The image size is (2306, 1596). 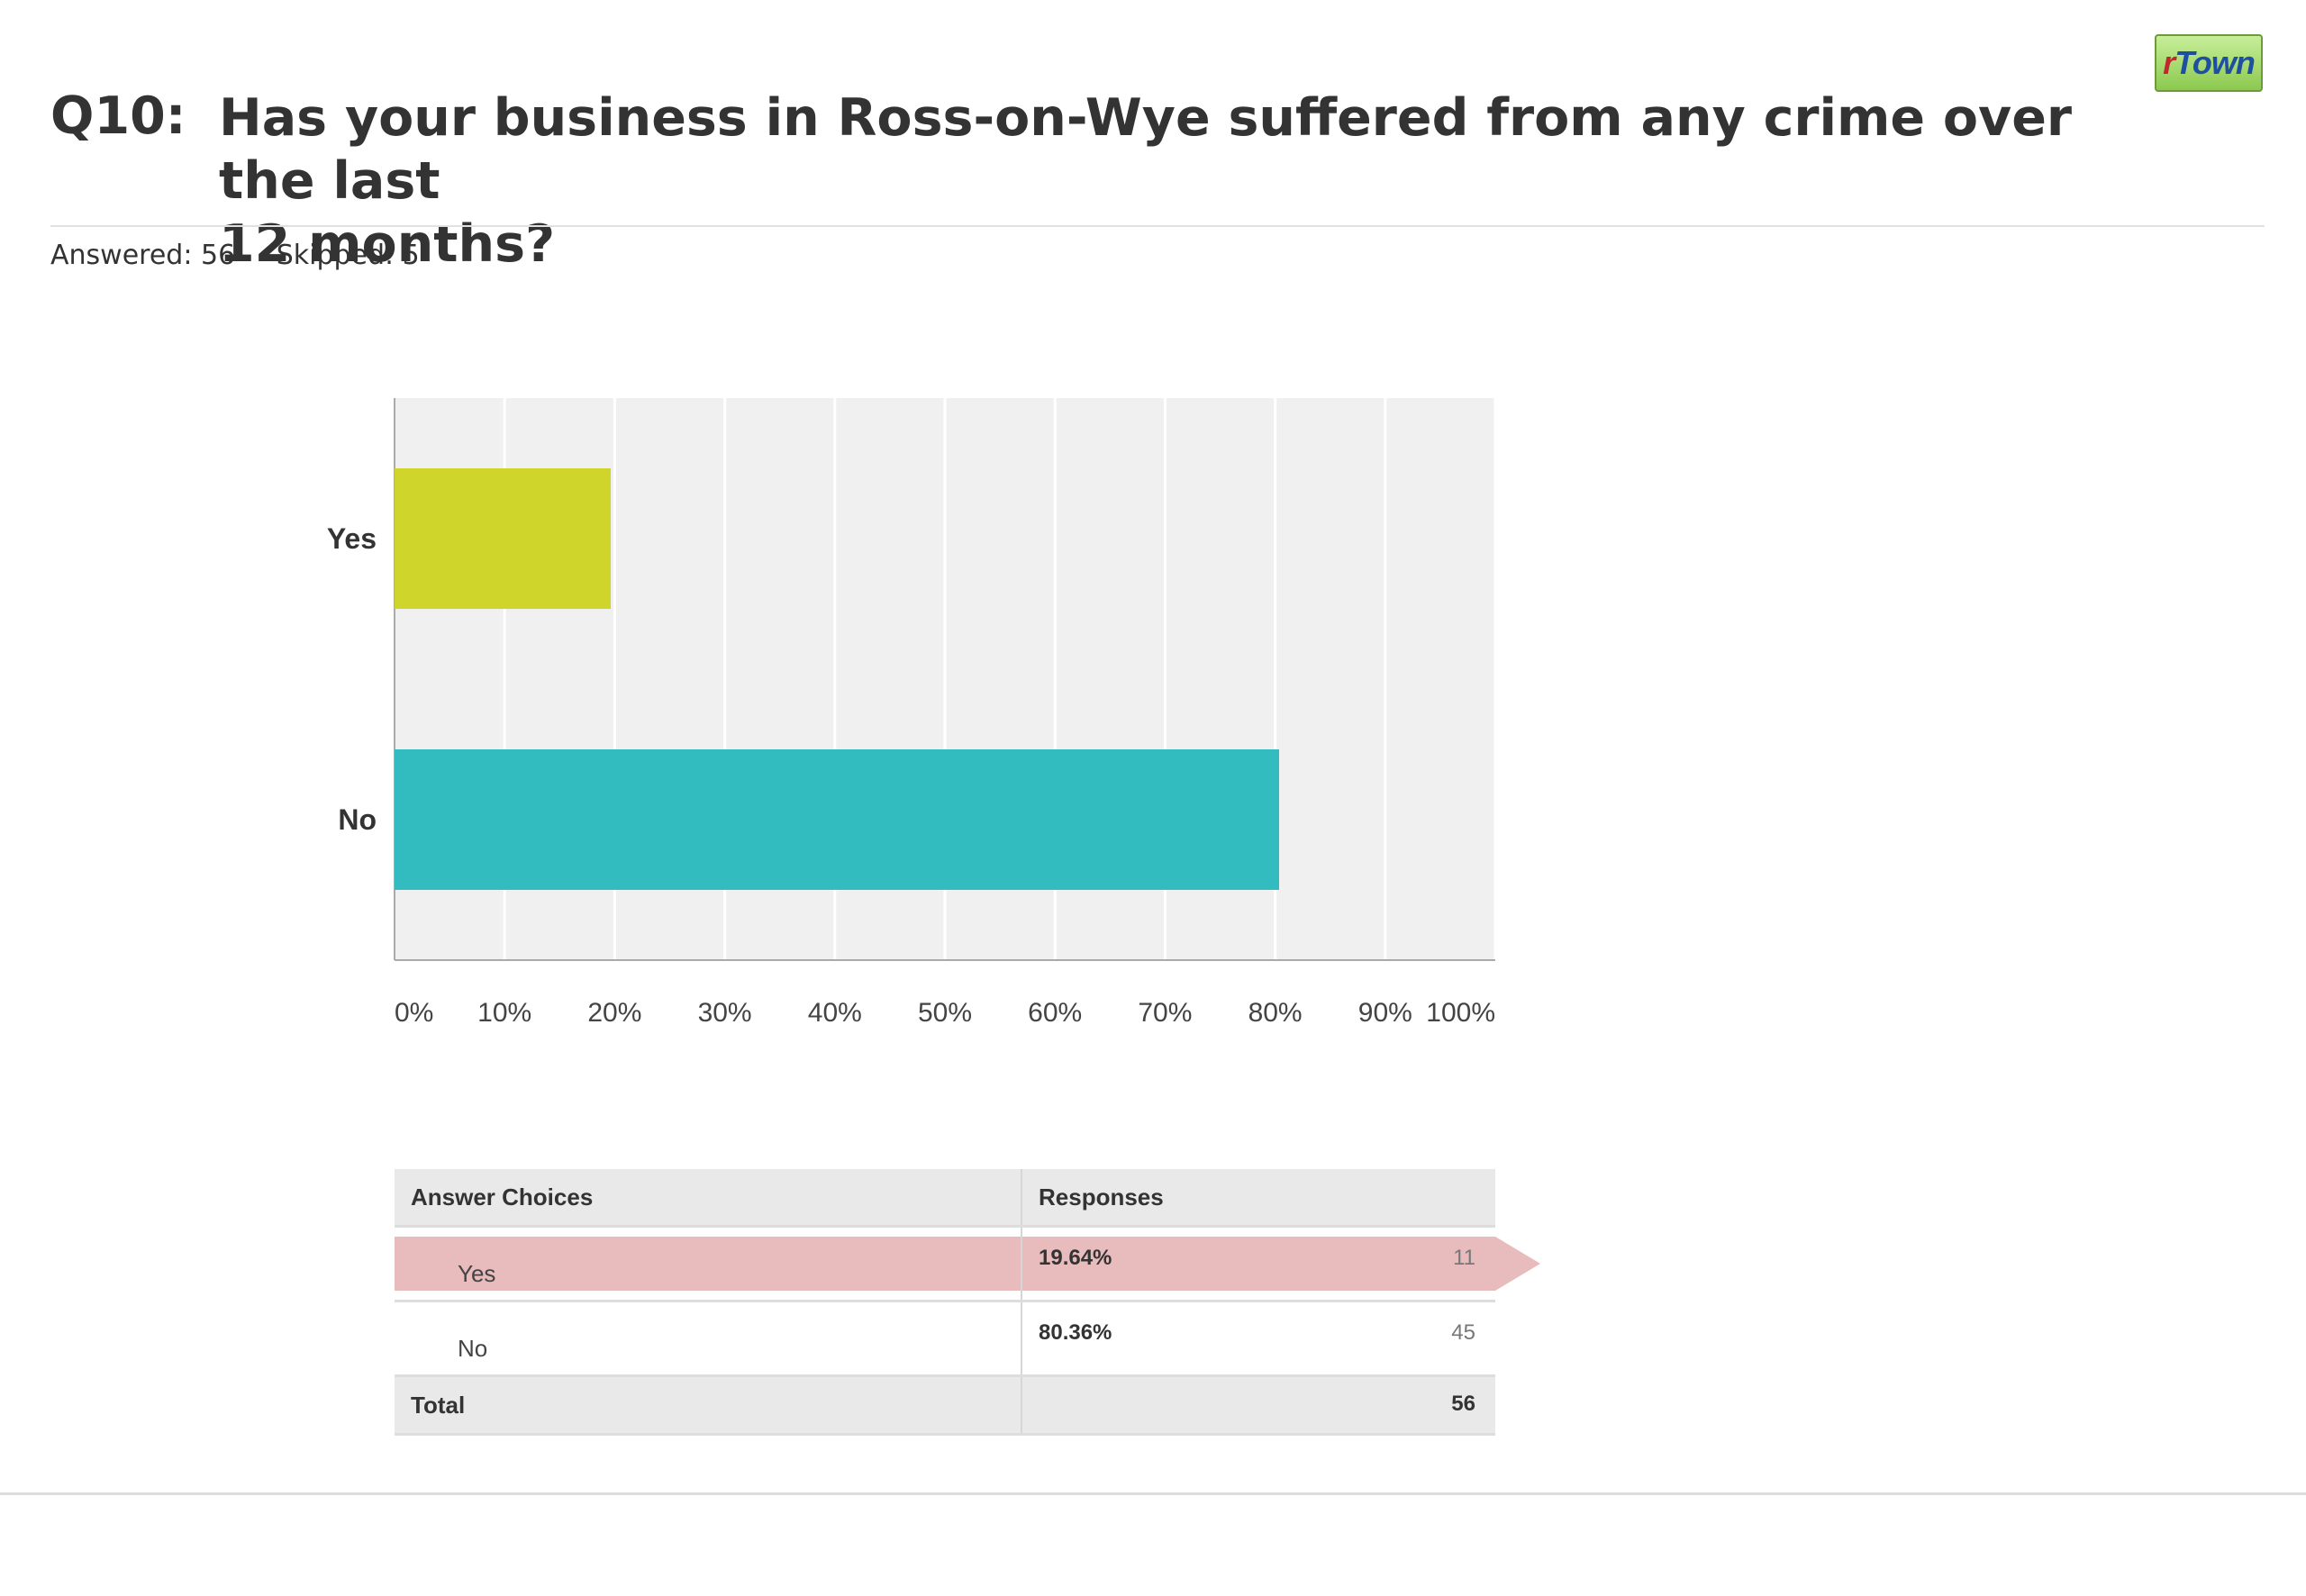 What do you see at coordinates (1075, 1332) in the screenshot?
I see `response-percent: 80.36%` at bounding box center [1075, 1332].